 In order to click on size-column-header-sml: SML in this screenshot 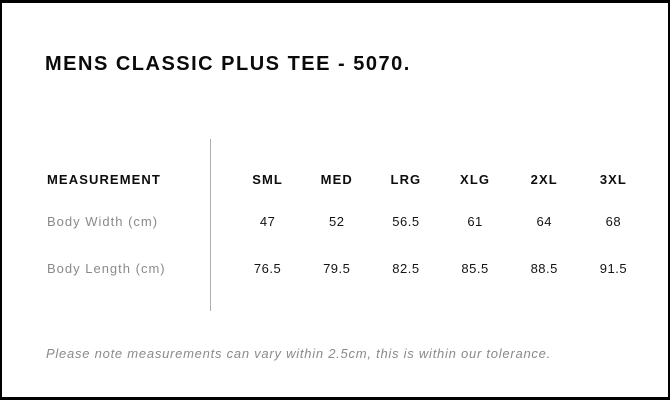, I will do `click(267, 179)`.